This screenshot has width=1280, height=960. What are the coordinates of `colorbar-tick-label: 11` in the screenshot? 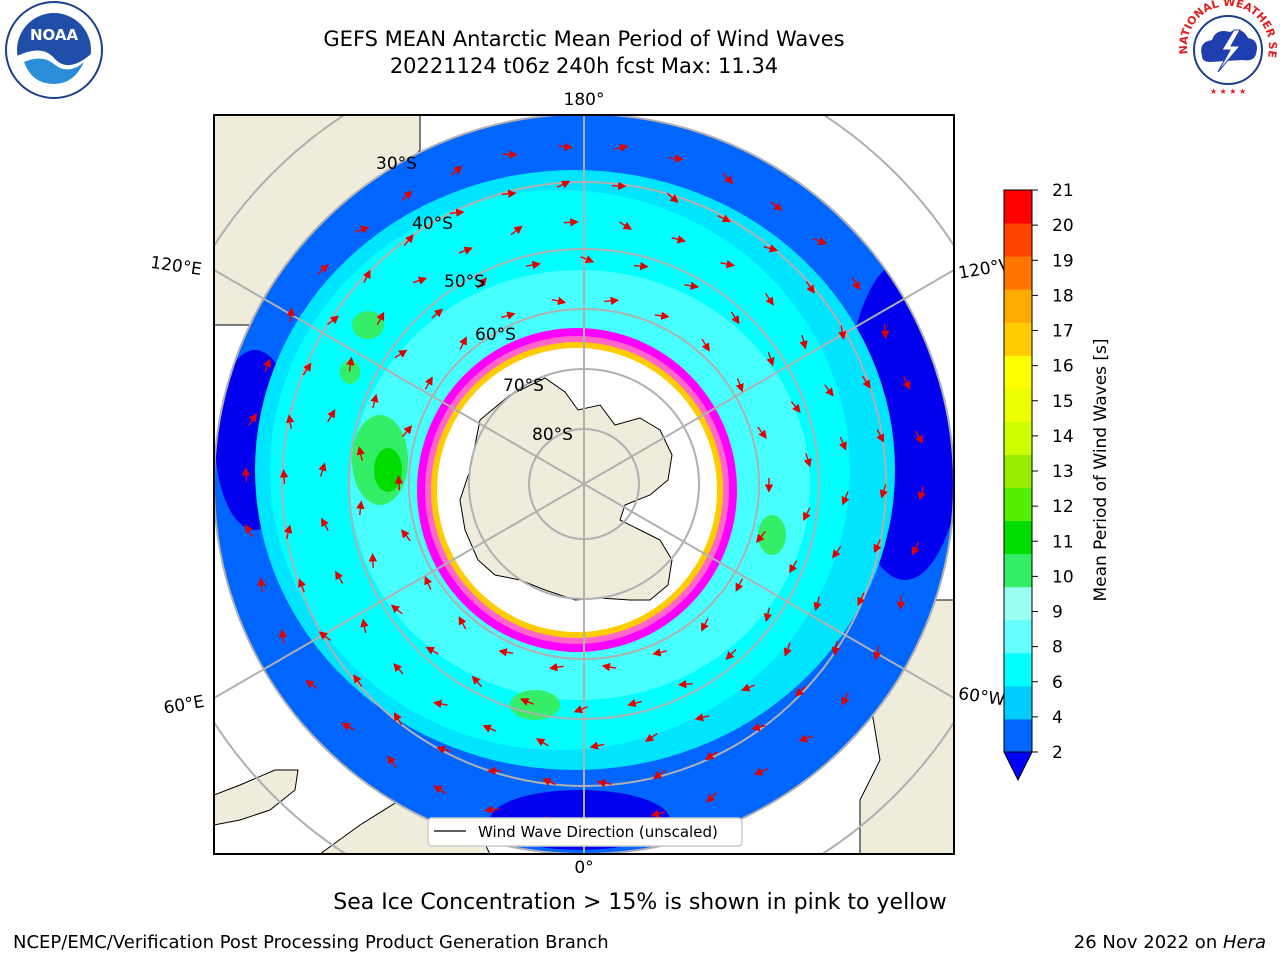 It's located at (1063, 542).